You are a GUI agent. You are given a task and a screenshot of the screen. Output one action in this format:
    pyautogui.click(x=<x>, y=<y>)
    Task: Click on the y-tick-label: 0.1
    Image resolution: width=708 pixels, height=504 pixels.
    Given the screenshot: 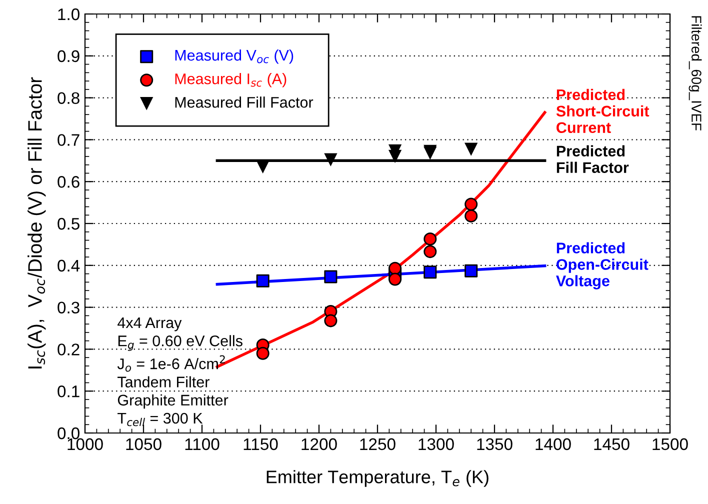 What is the action you would take?
    pyautogui.click(x=69, y=392)
    